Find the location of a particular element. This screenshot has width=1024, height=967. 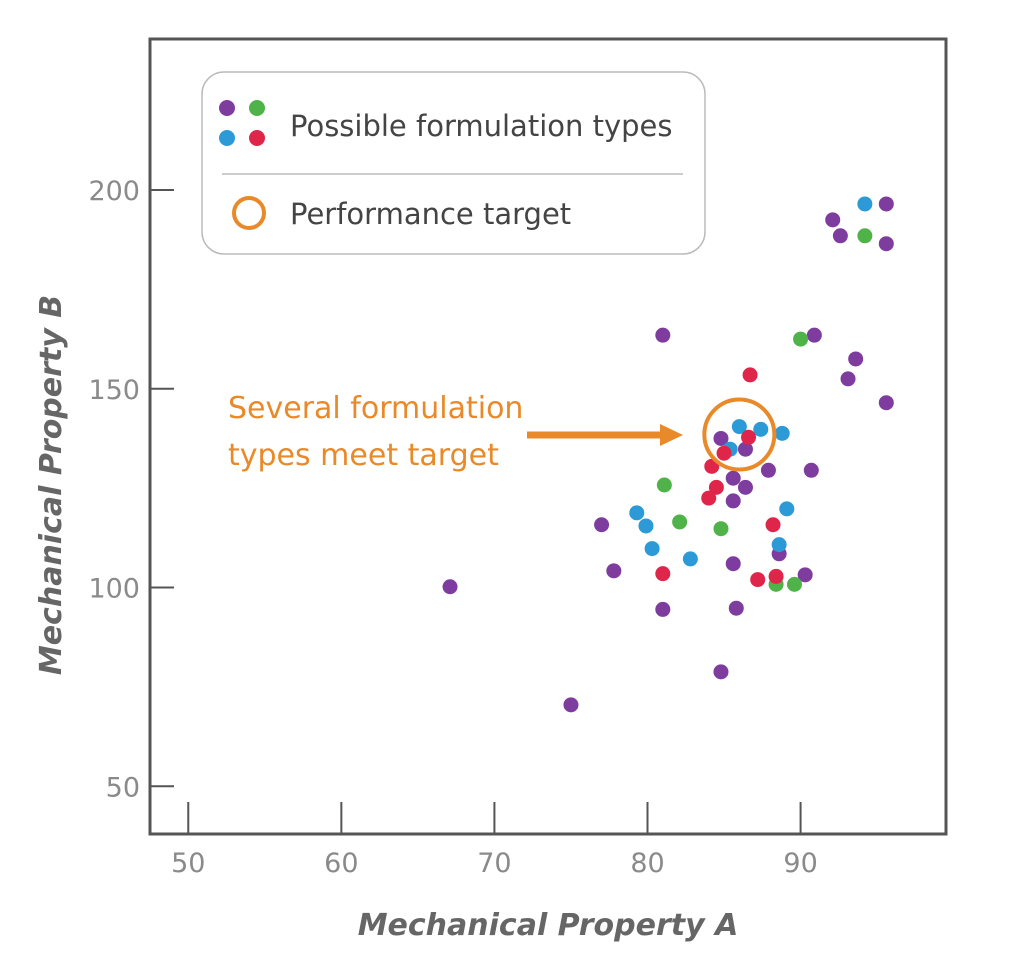

annotation-line-1: Several formulation is located at coordinates (375, 408).